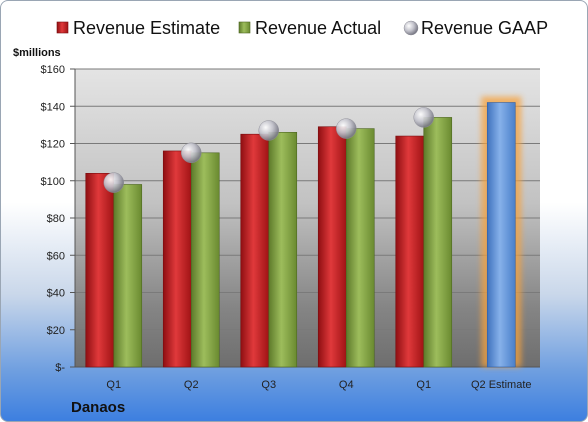  What do you see at coordinates (53, 182) in the screenshot?
I see `y-tick-label: $100` at bounding box center [53, 182].